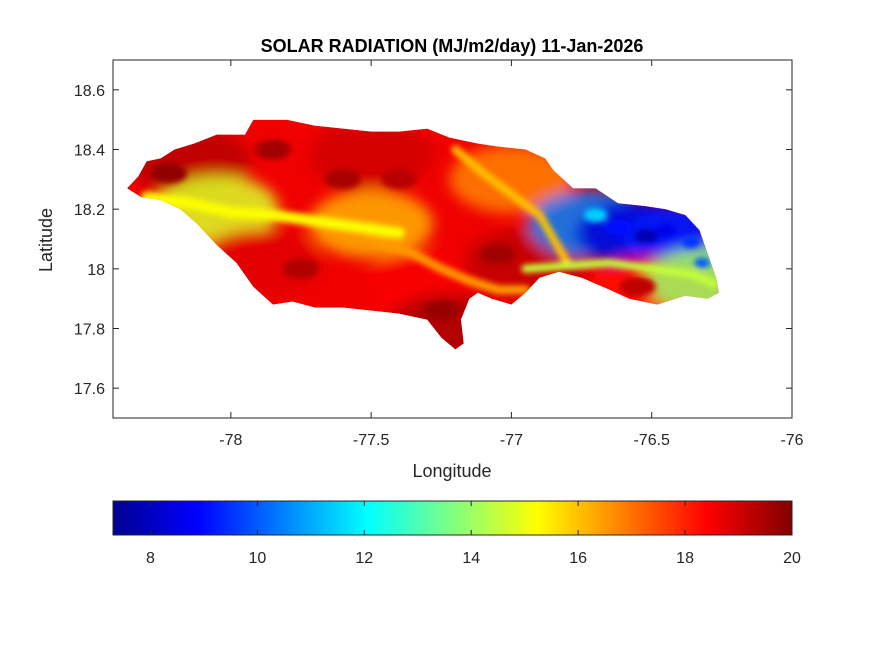 This screenshot has height=656, width=875. Describe the element at coordinates (791, 440) in the screenshot. I see `x-tick-label: -76` at that location.